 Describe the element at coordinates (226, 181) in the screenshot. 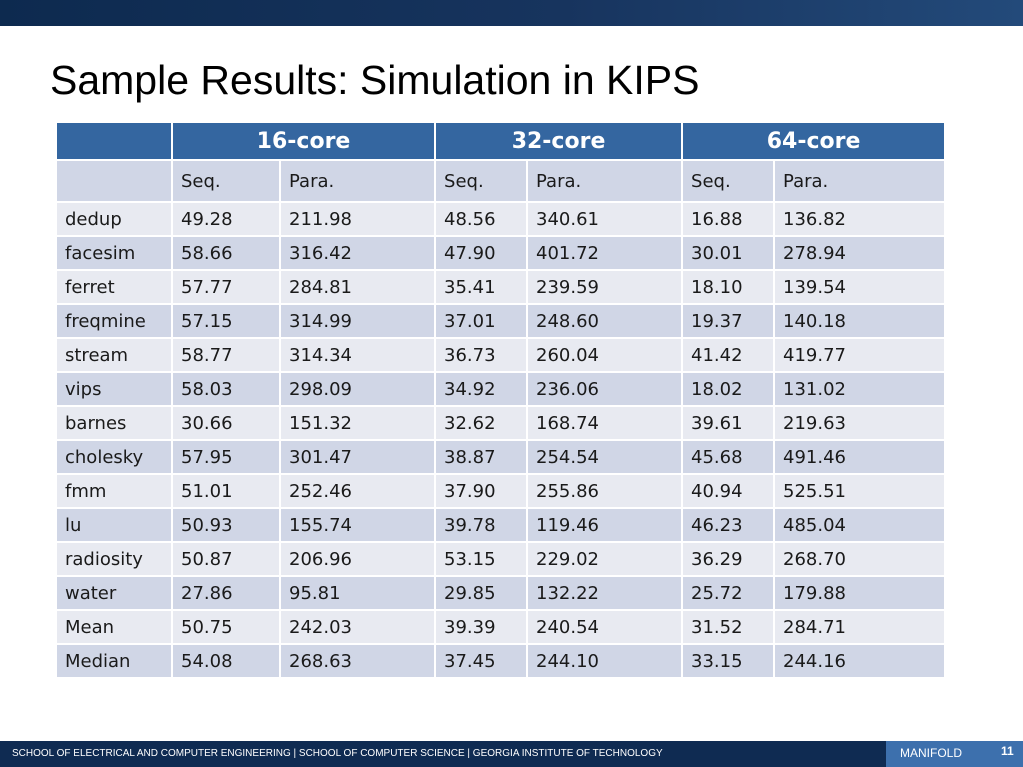

I see `subheader-16-seq: Seq.` at that location.